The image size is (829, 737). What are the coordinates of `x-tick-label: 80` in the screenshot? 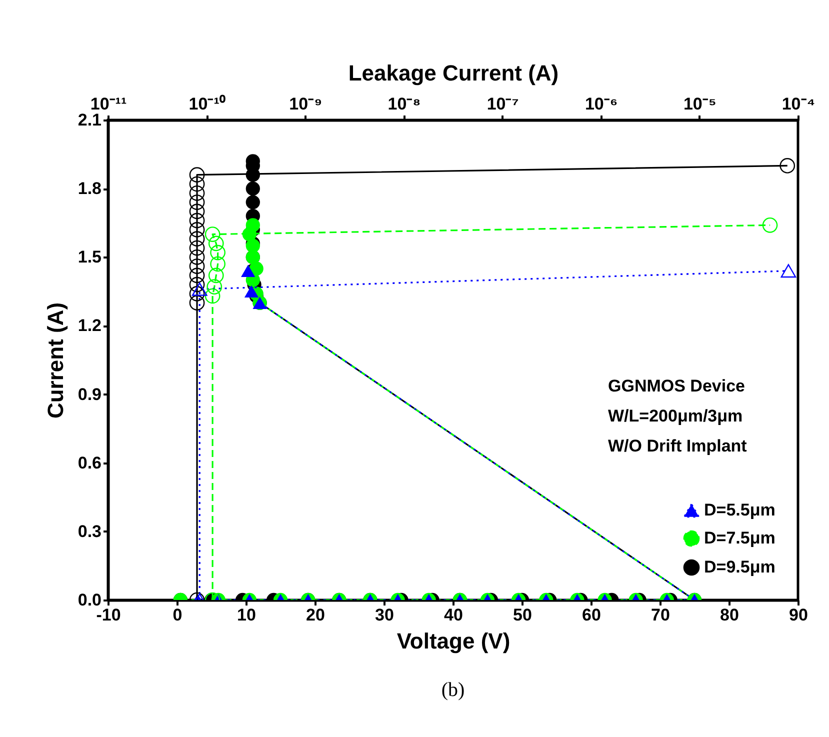 It's located at (729, 615).